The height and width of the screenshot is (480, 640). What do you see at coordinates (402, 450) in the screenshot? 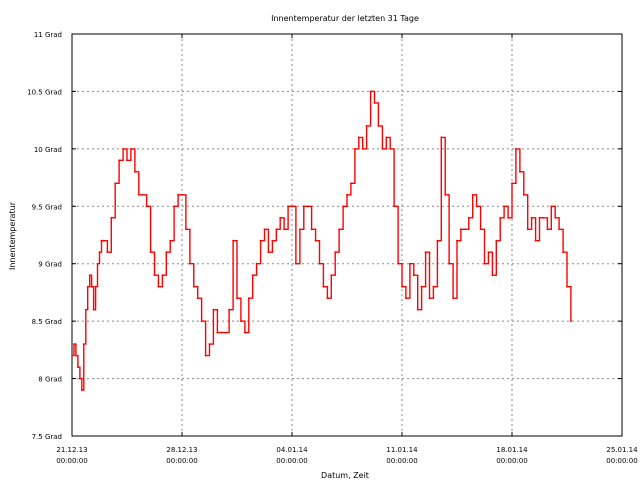
I see `x-tick-date: 11.01.14` at bounding box center [402, 450].